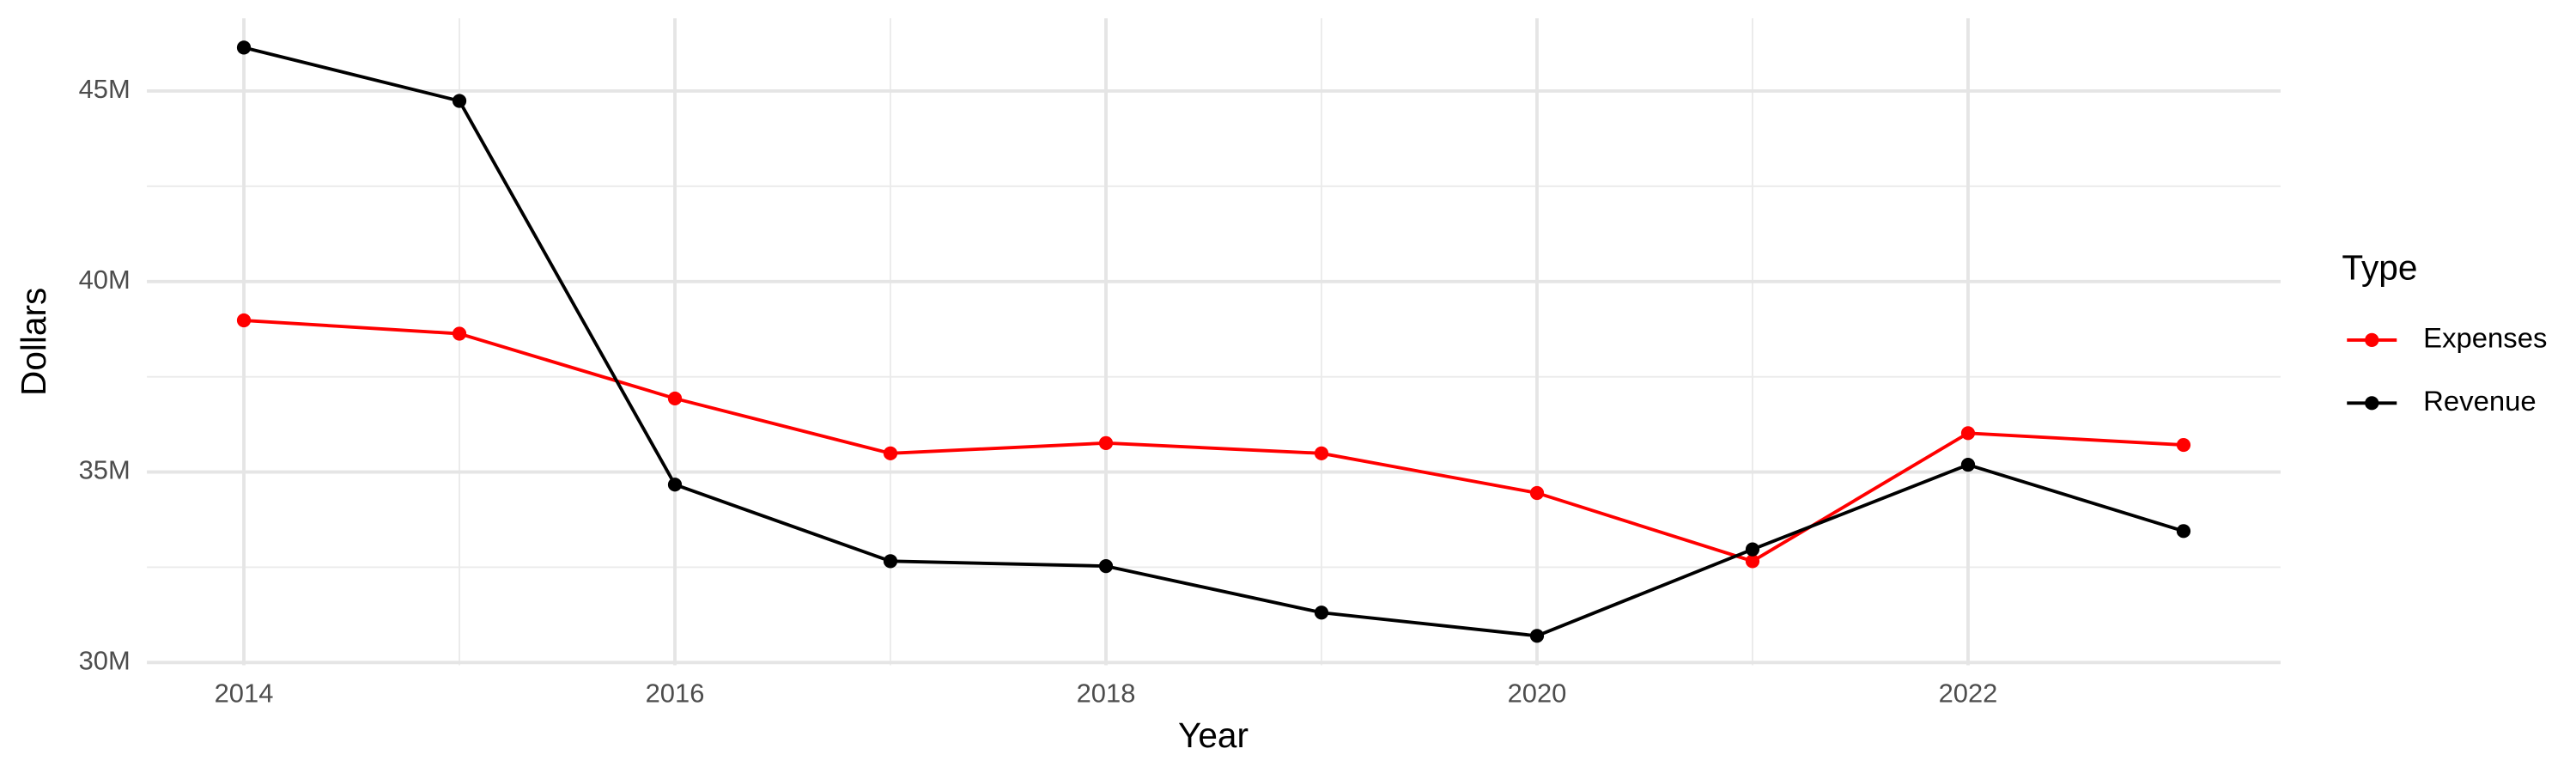 This screenshot has width=2576, height=773. I want to click on x-tick-label: 2014, so click(244, 693).